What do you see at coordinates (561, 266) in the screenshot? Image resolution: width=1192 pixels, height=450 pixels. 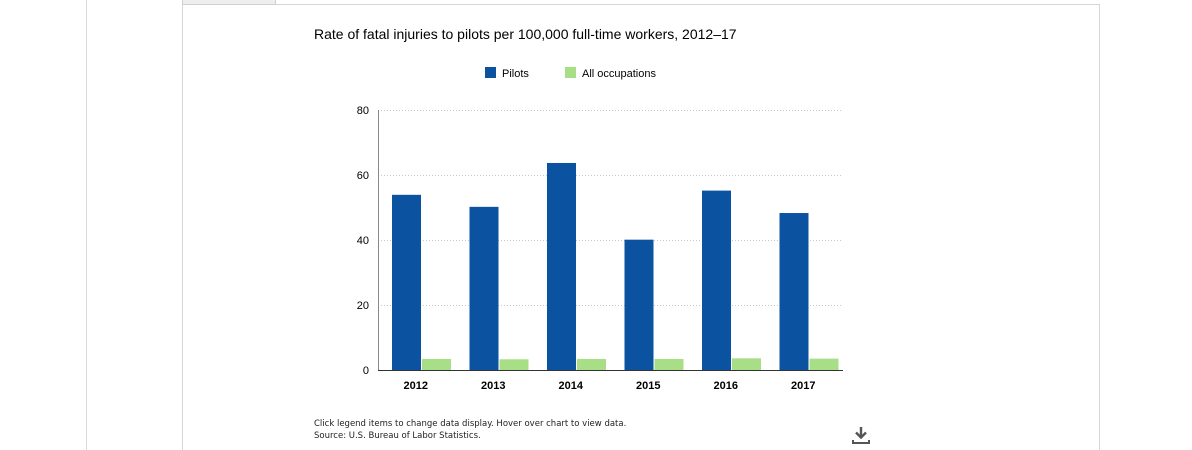 I see `bar-pilots-2014` at bounding box center [561, 266].